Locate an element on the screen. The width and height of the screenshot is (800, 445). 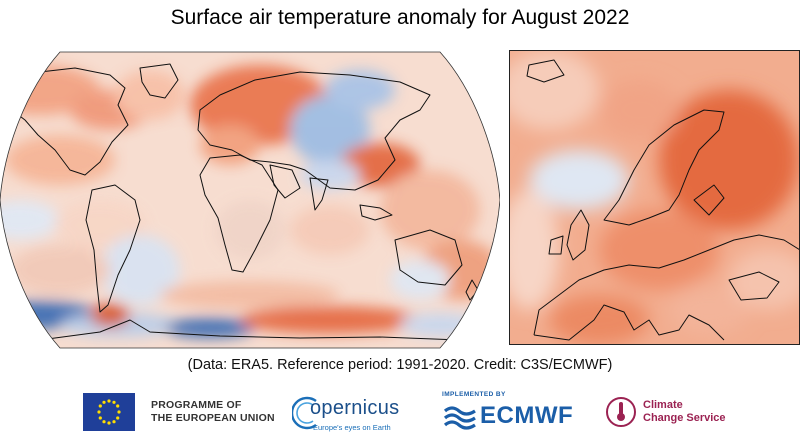
ecmwf-logo: IMPLEMENTED BY ECMWF is located at coordinates (510, 413).